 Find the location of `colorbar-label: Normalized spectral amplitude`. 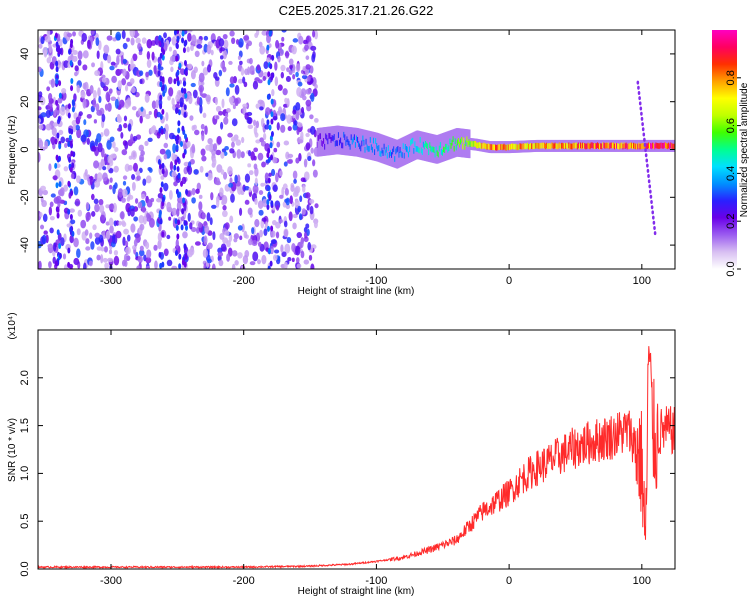

colorbar-label: Normalized spectral amplitude is located at coordinates (744, 149).